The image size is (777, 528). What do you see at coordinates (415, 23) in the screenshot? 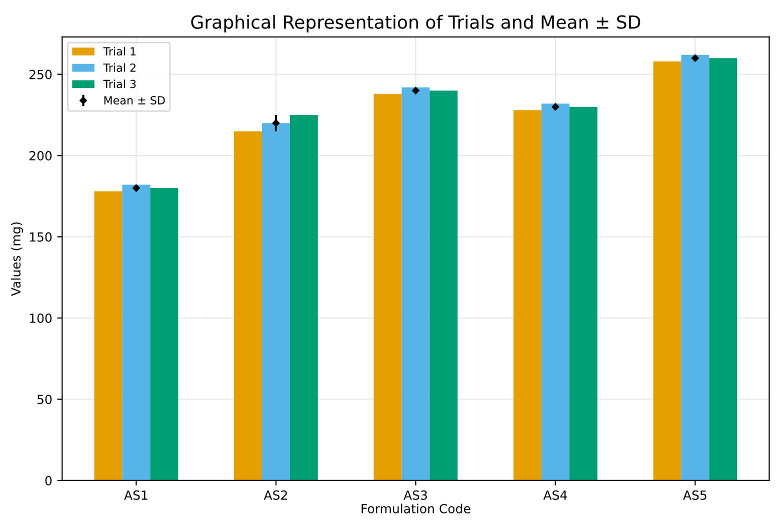
I see `chart-title: Graphical Representation of Trials and Mean ± SD` at bounding box center [415, 23].